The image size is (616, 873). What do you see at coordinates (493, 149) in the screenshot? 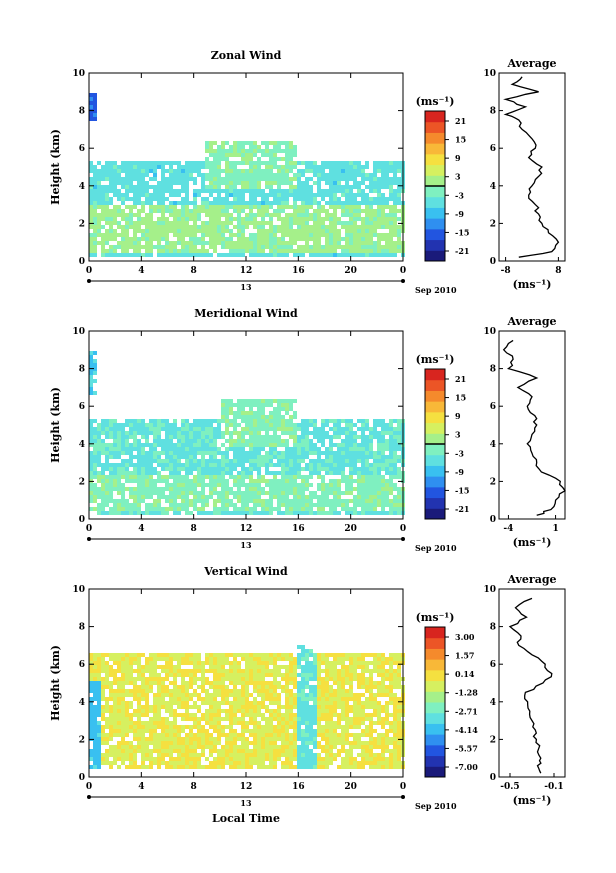
I see `profile-y-tick-label: 6` at bounding box center [493, 149].